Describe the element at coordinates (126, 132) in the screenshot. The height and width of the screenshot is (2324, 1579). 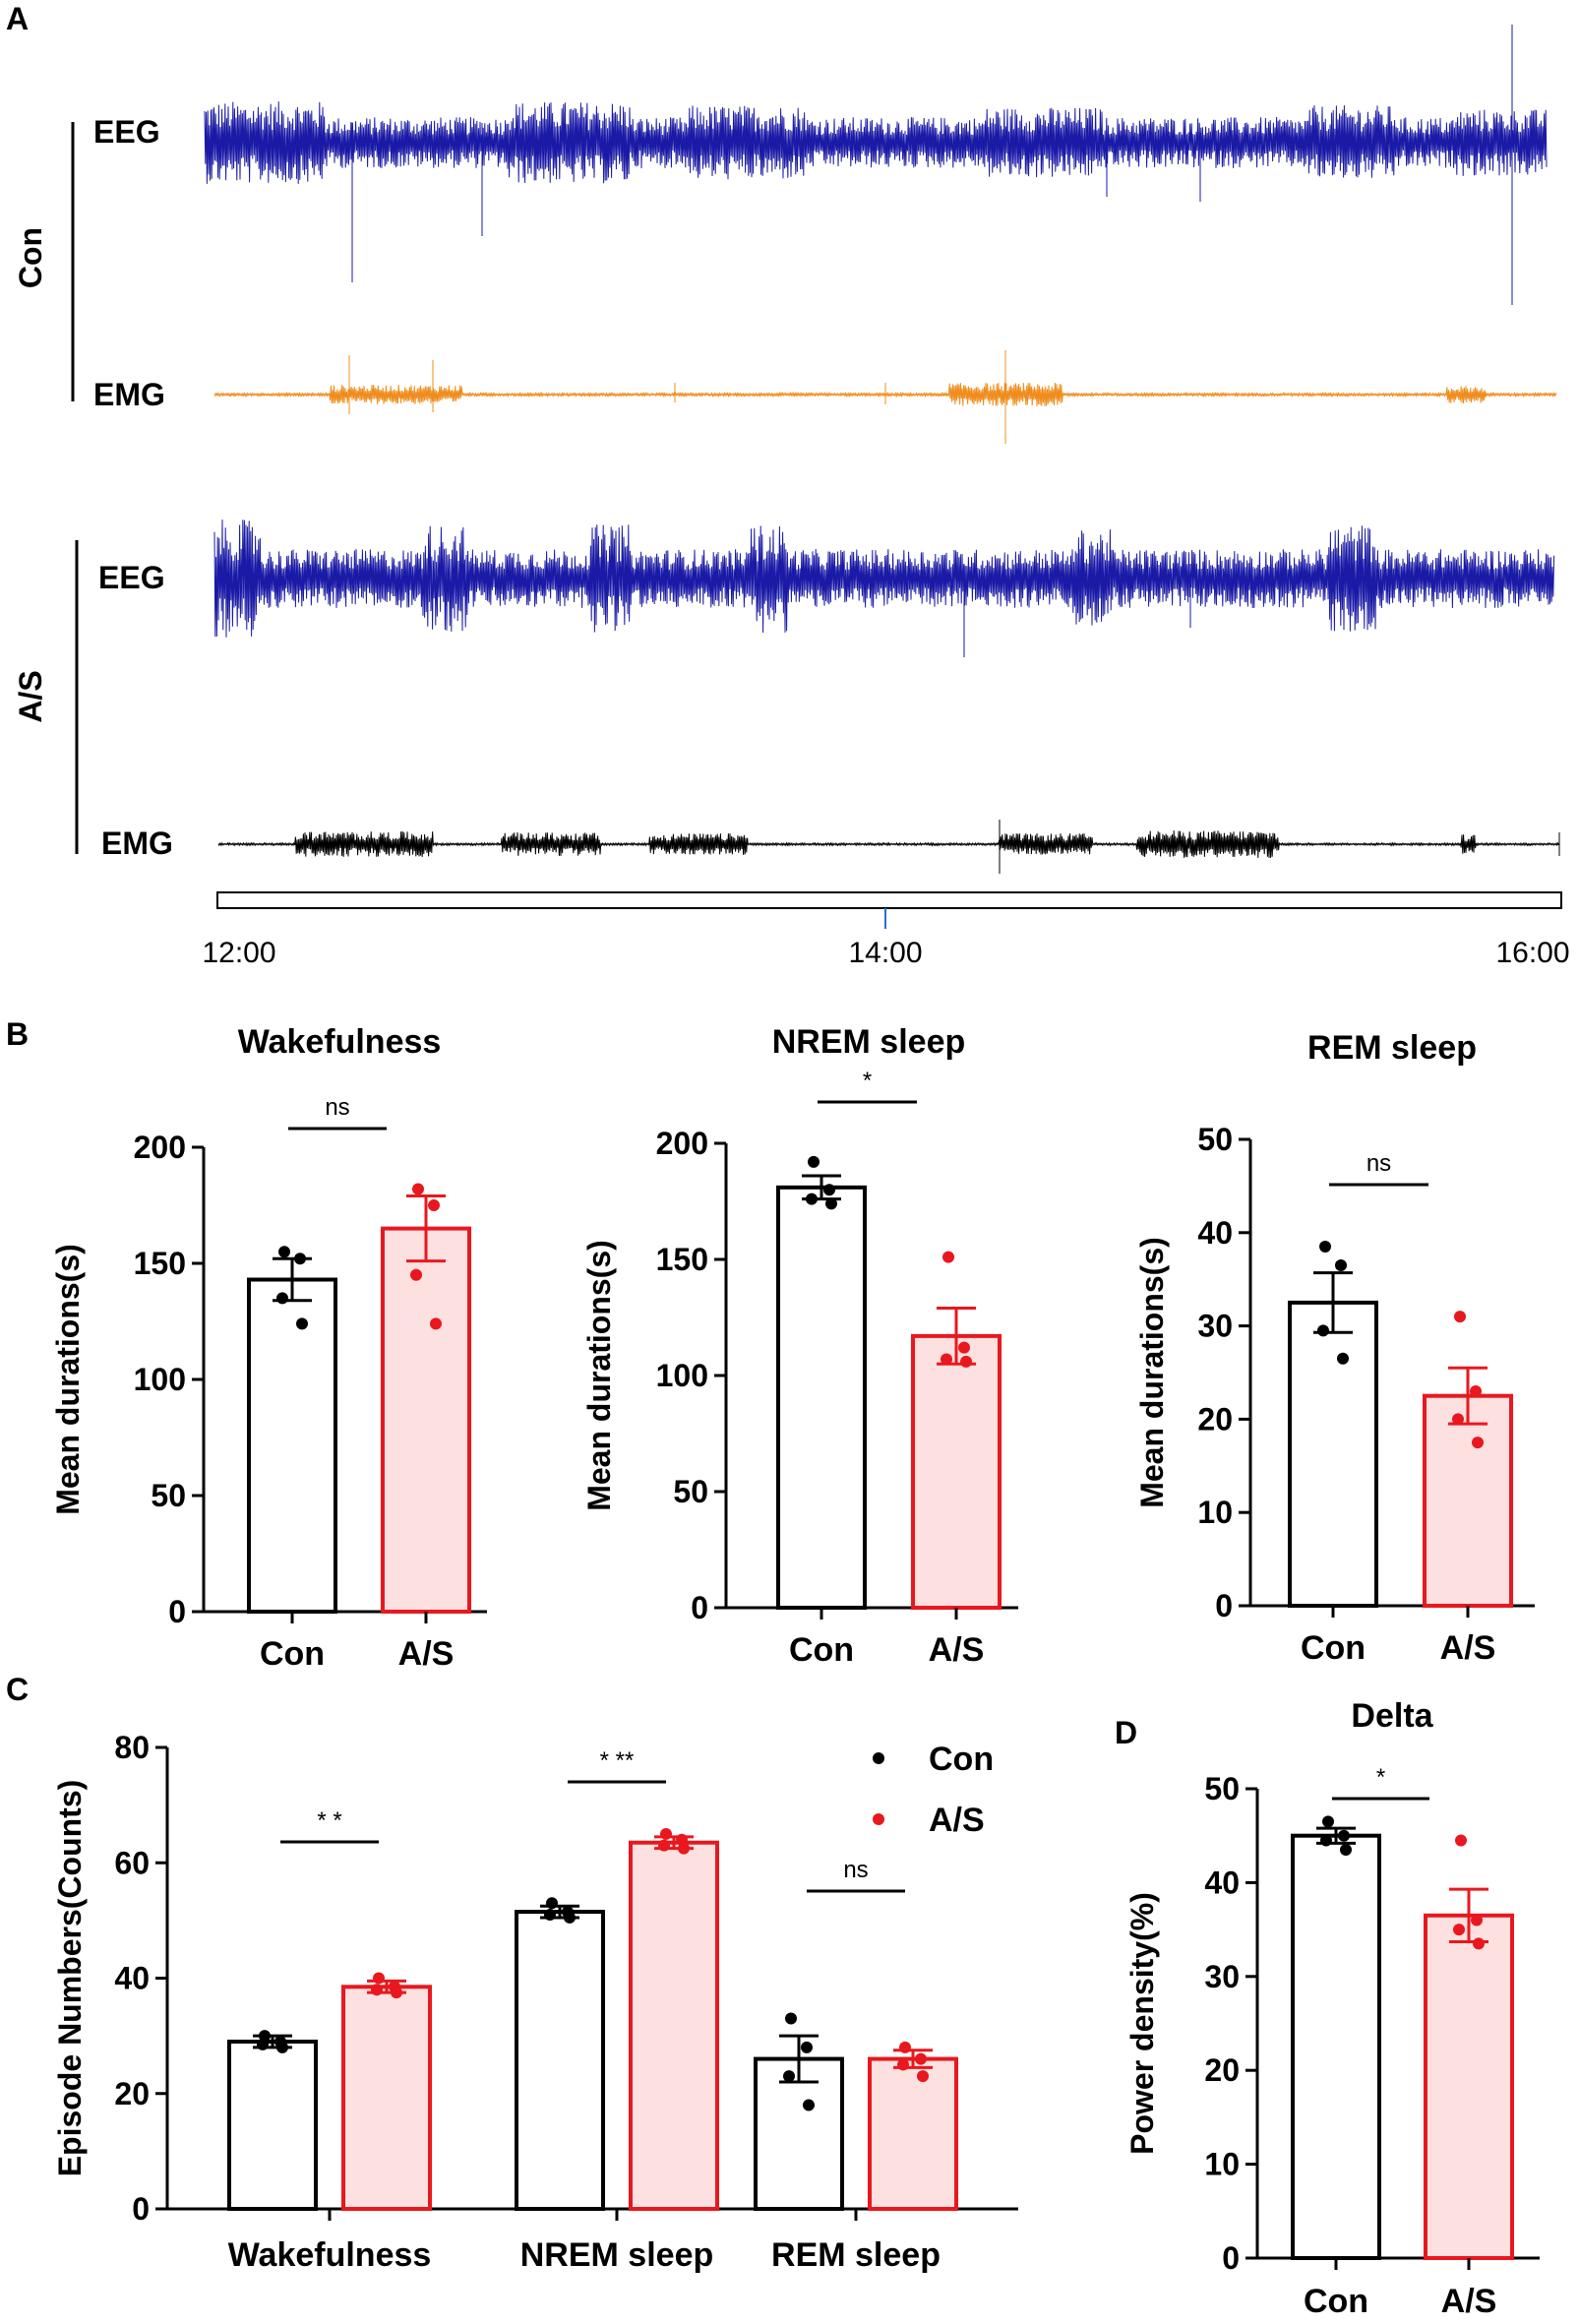
I see `con-eeg-label: EEG` at that location.